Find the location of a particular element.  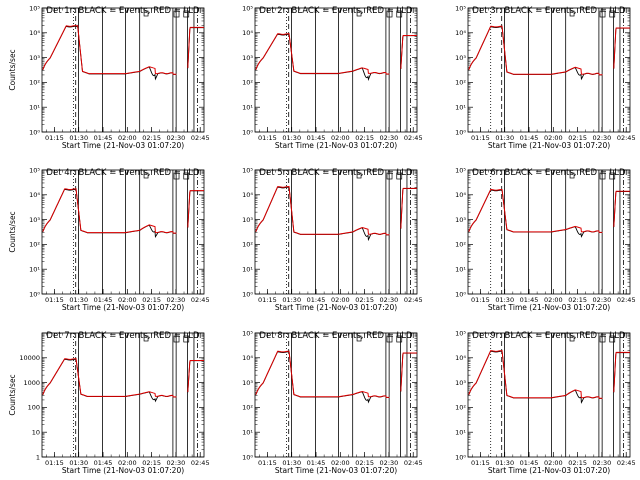

y-tick-label: 100 is located at coordinates (34, 408).